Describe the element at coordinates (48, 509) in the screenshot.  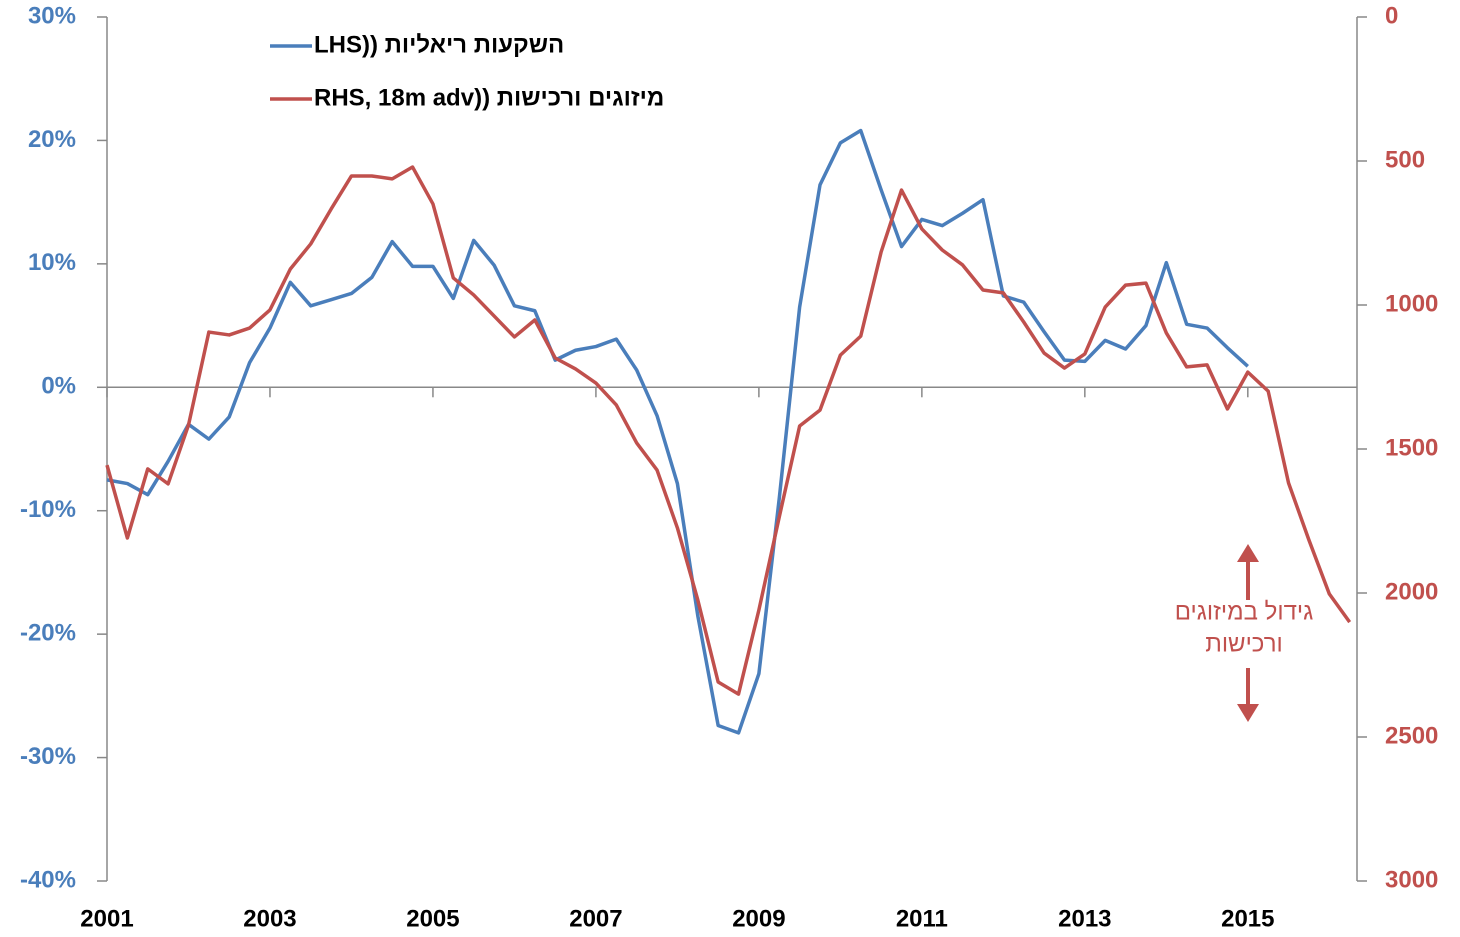
I see `y-tick-label: -10%` at that location.